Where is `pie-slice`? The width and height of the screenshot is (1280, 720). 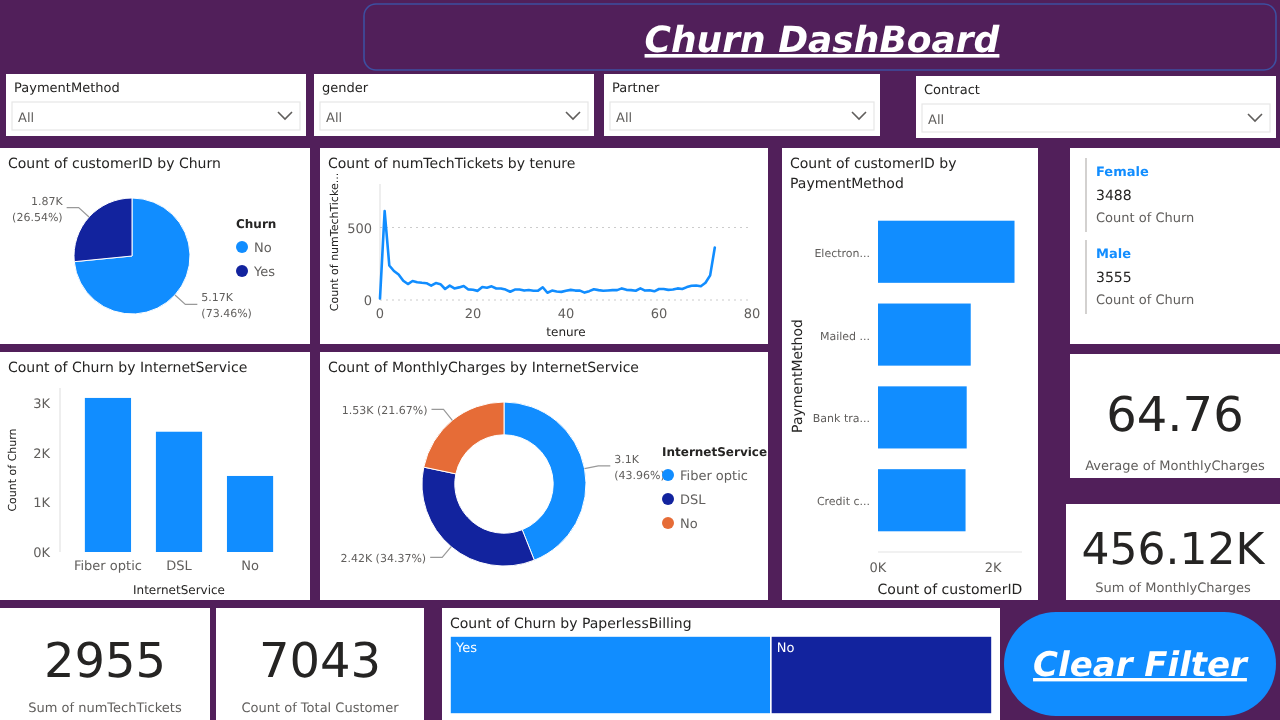
pie-slice is located at coordinates (132, 256).